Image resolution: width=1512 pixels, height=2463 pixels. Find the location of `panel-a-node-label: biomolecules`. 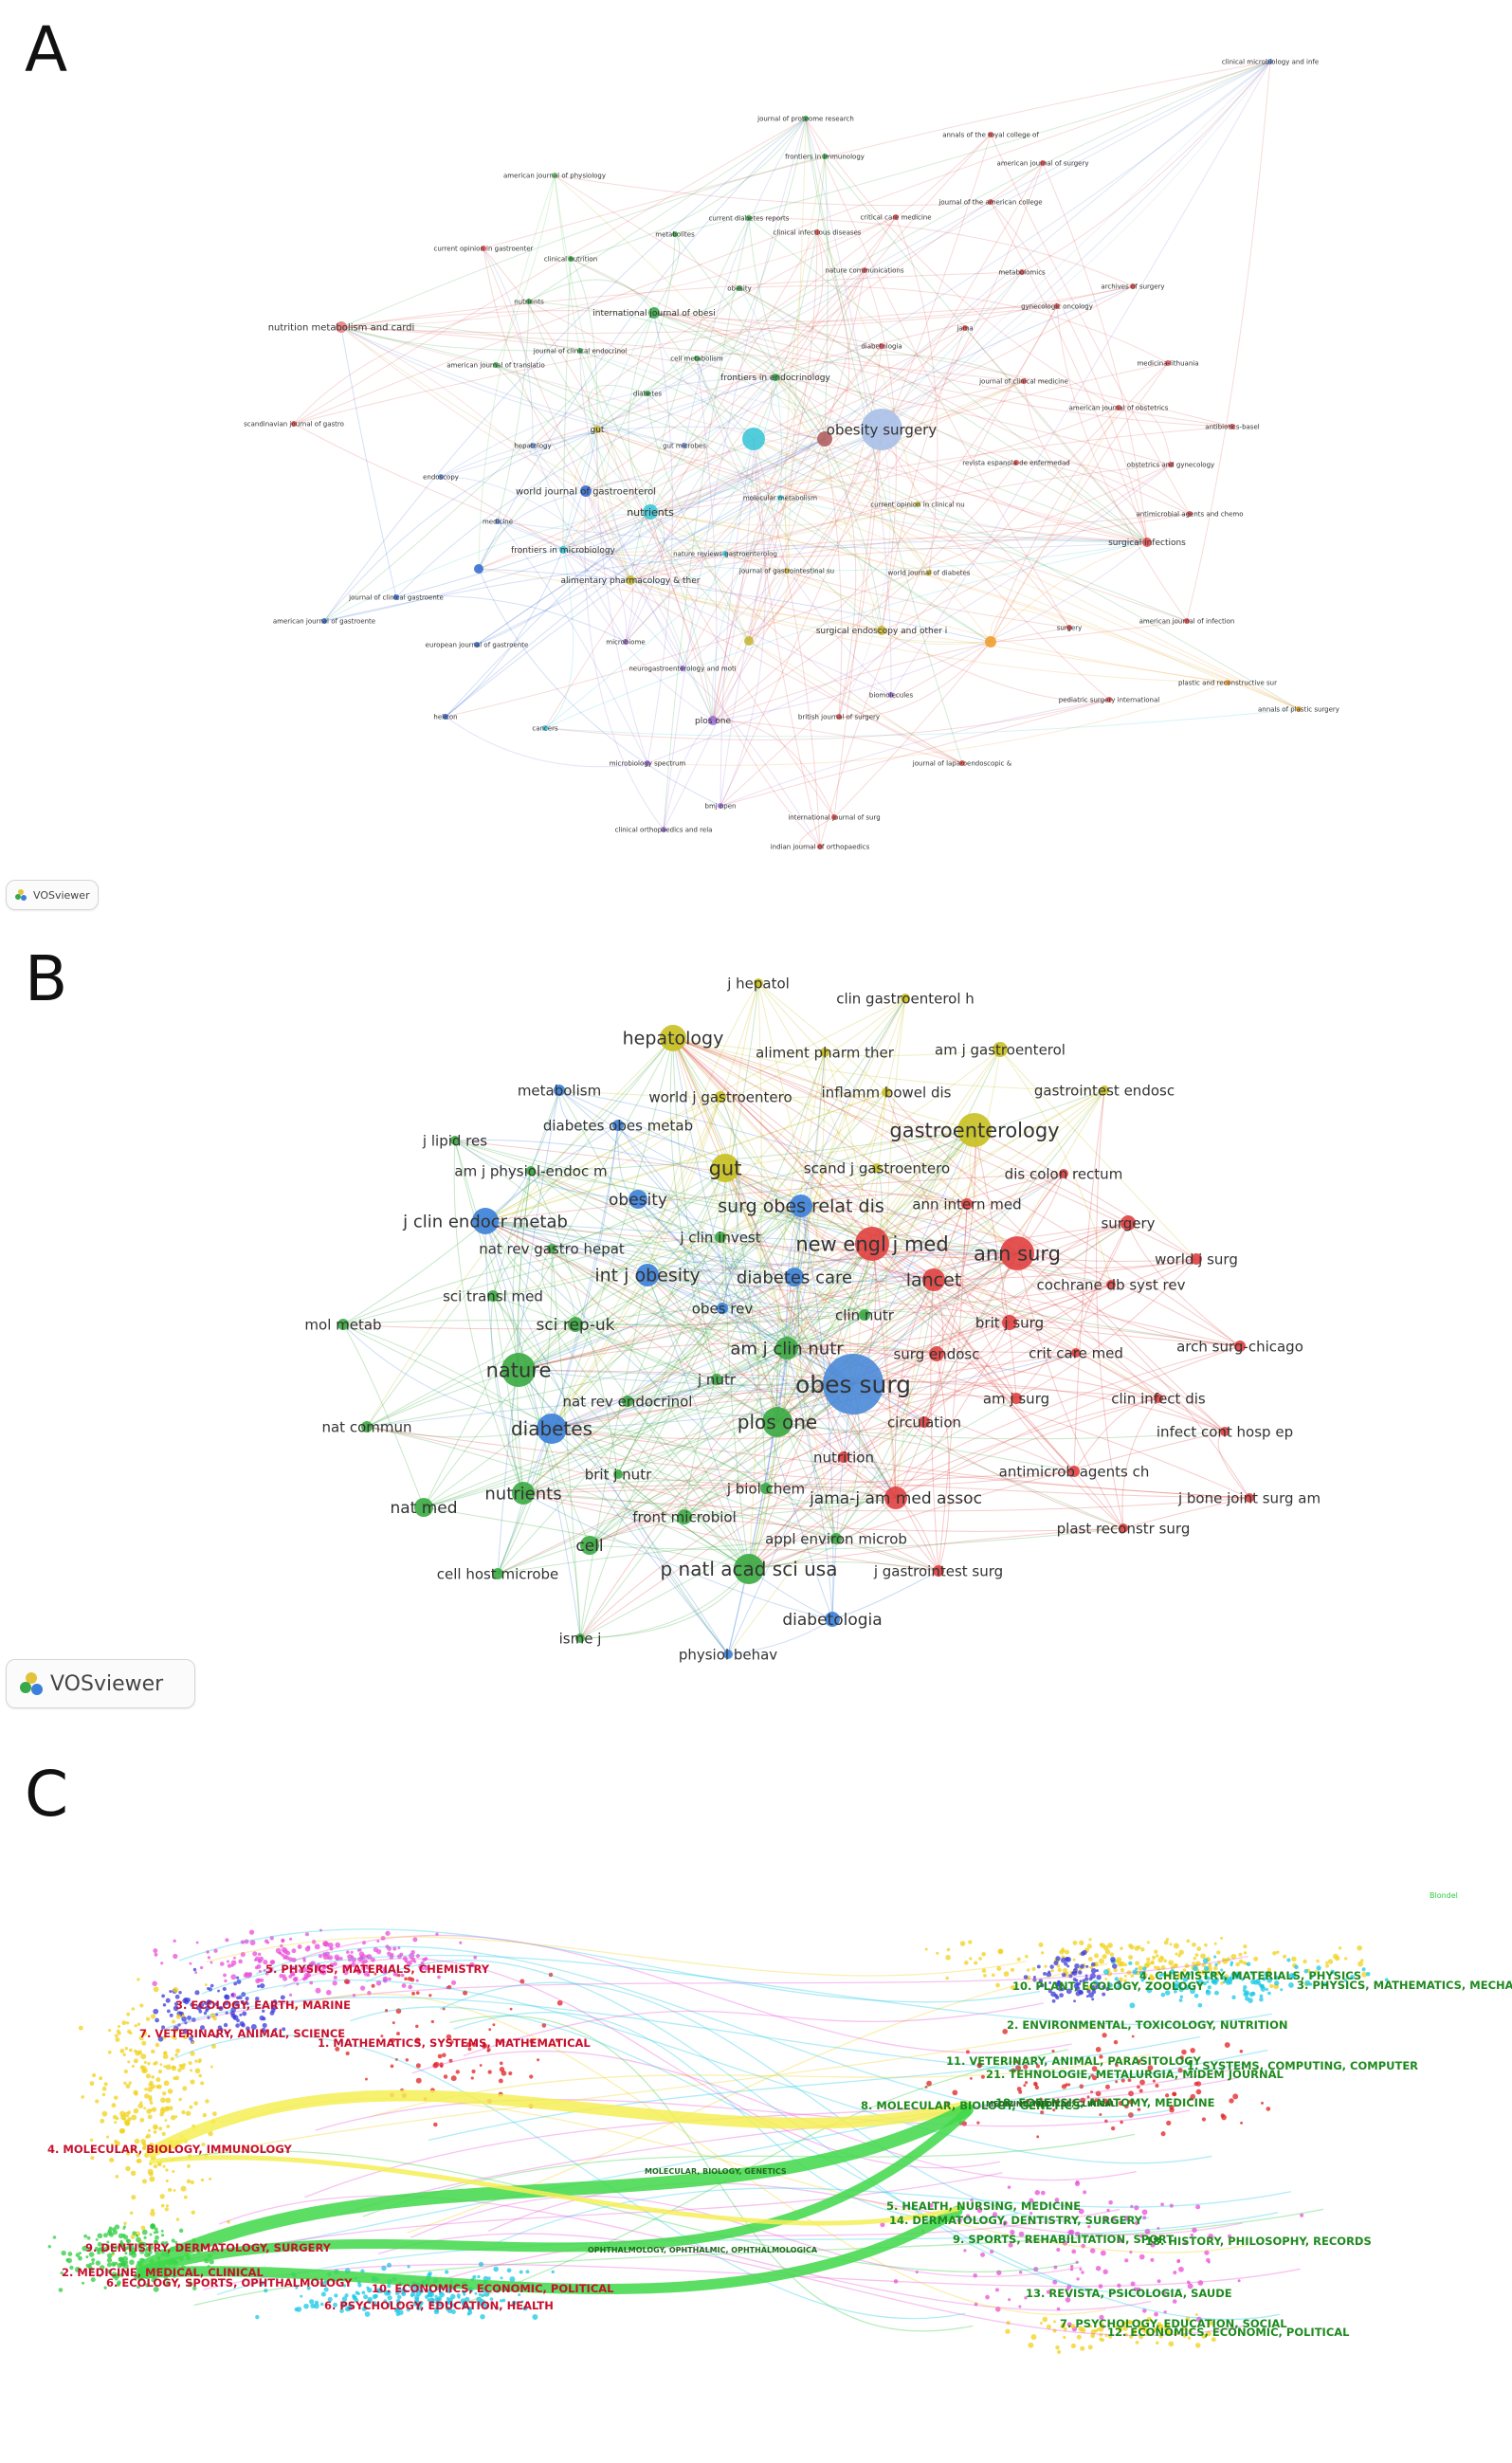

panel-a-node-label: biomolecules is located at coordinates (892, 695).